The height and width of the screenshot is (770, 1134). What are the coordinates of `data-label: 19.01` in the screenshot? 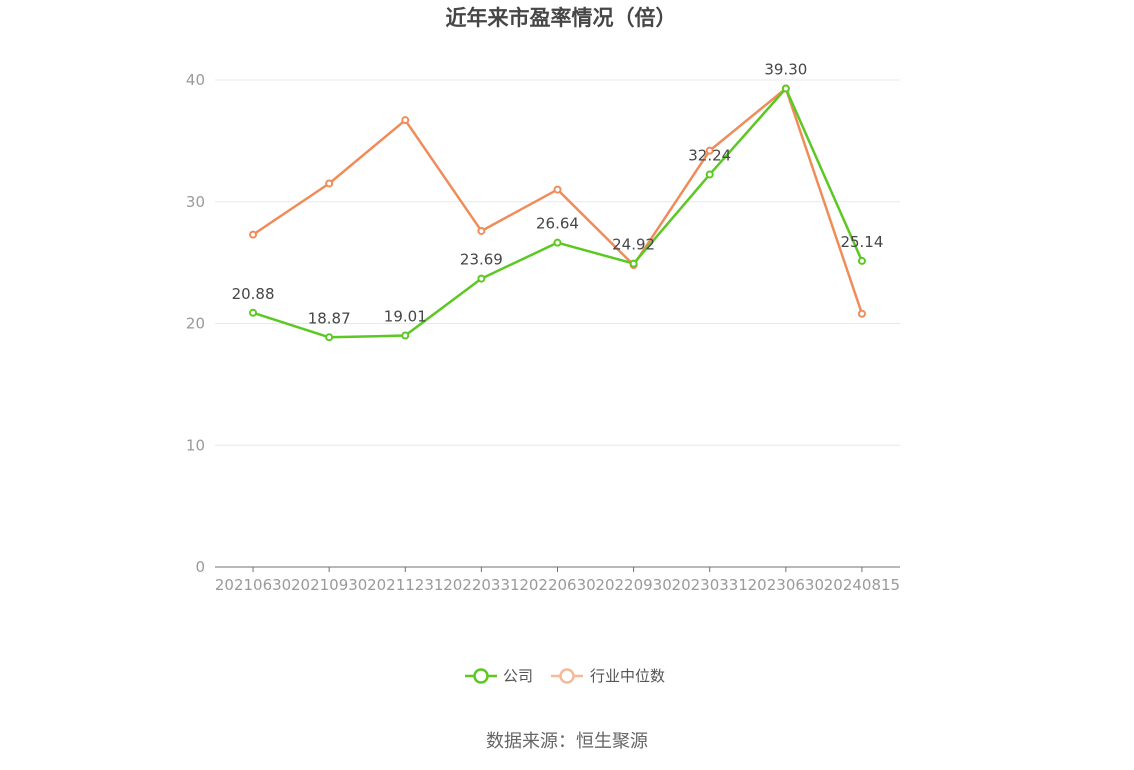 It's located at (405, 317).